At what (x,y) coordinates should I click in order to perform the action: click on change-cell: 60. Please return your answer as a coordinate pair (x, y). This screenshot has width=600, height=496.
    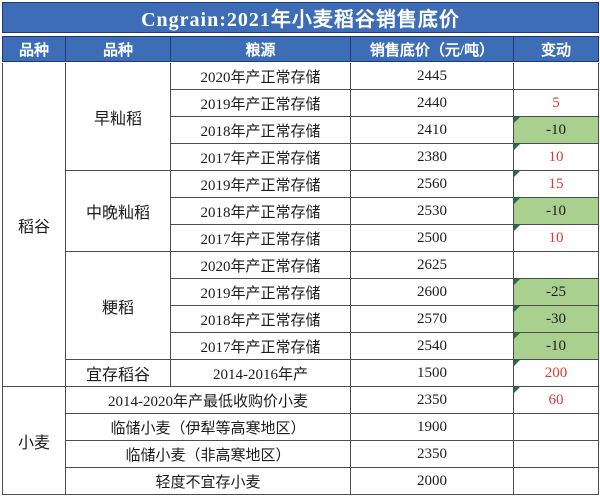
    Looking at the image, I should click on (556, 400).